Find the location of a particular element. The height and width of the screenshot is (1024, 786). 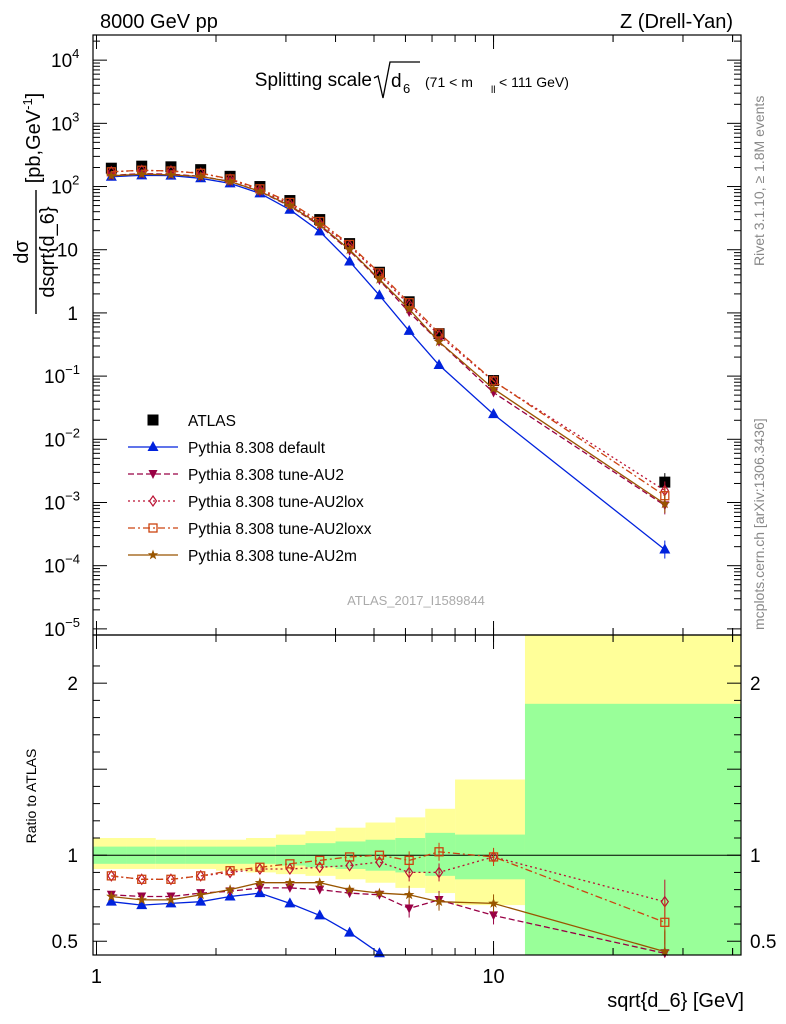

ratio-line-au2m is located at coordinates (388, 917).